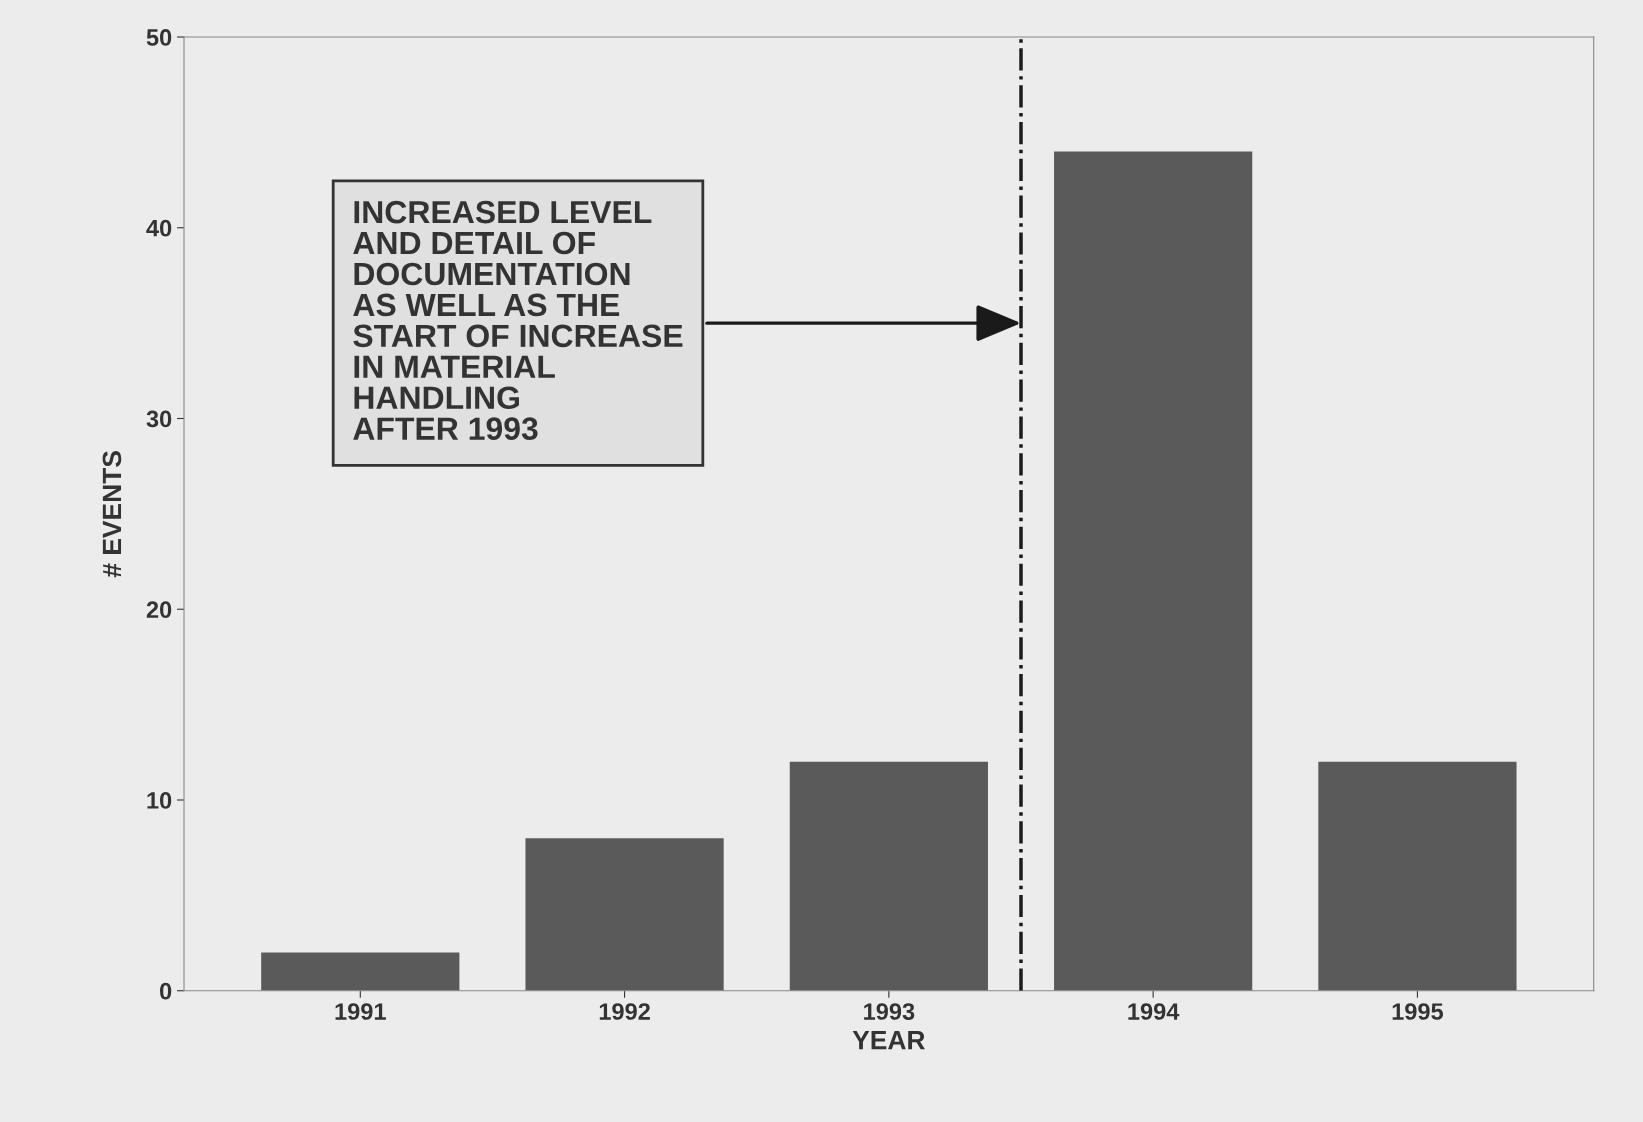 The image size is (1643, 1122). What do you see at coordinates (159, 228) in the screenshot?
I see `y-tick-label: 40` at bounding box center [159, 228].